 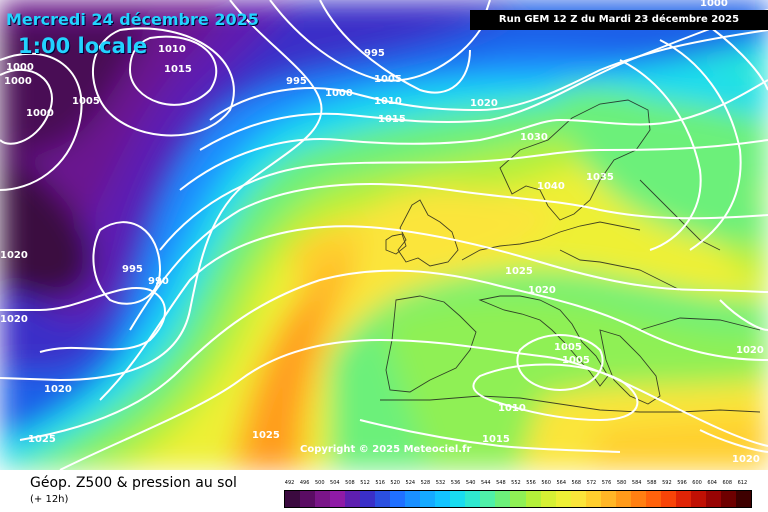 I want to click on legend-label: 612, so click(x=742, y=483).